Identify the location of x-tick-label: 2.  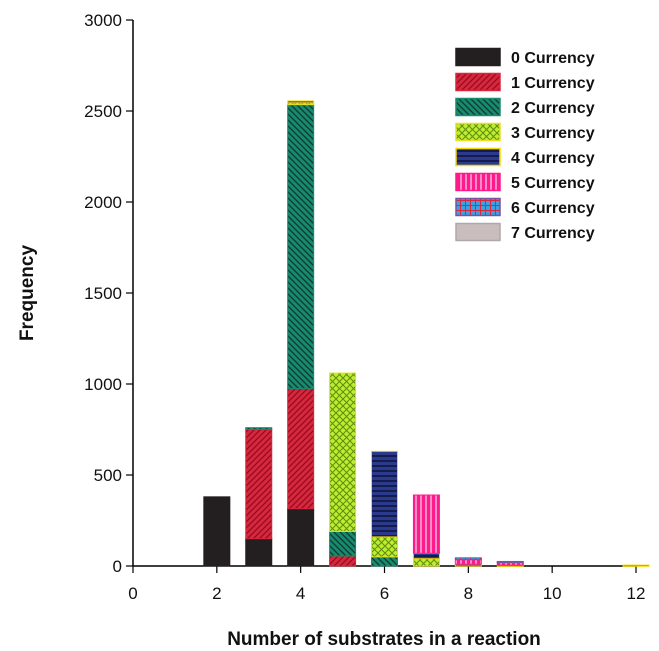
(216, 593).